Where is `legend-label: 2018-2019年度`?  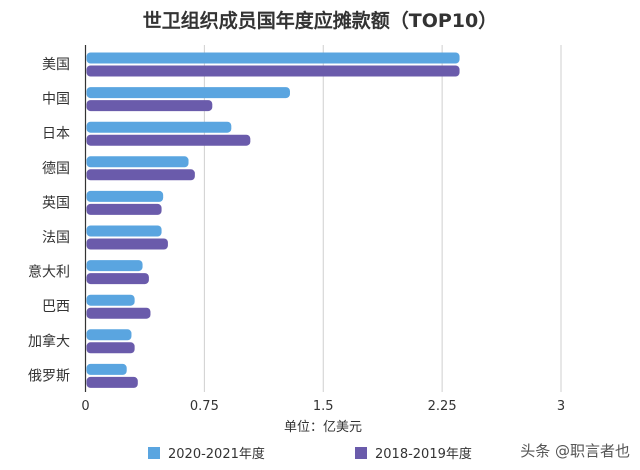
legend-label: 2018-2019年度 is located at coordinates (423, 454).